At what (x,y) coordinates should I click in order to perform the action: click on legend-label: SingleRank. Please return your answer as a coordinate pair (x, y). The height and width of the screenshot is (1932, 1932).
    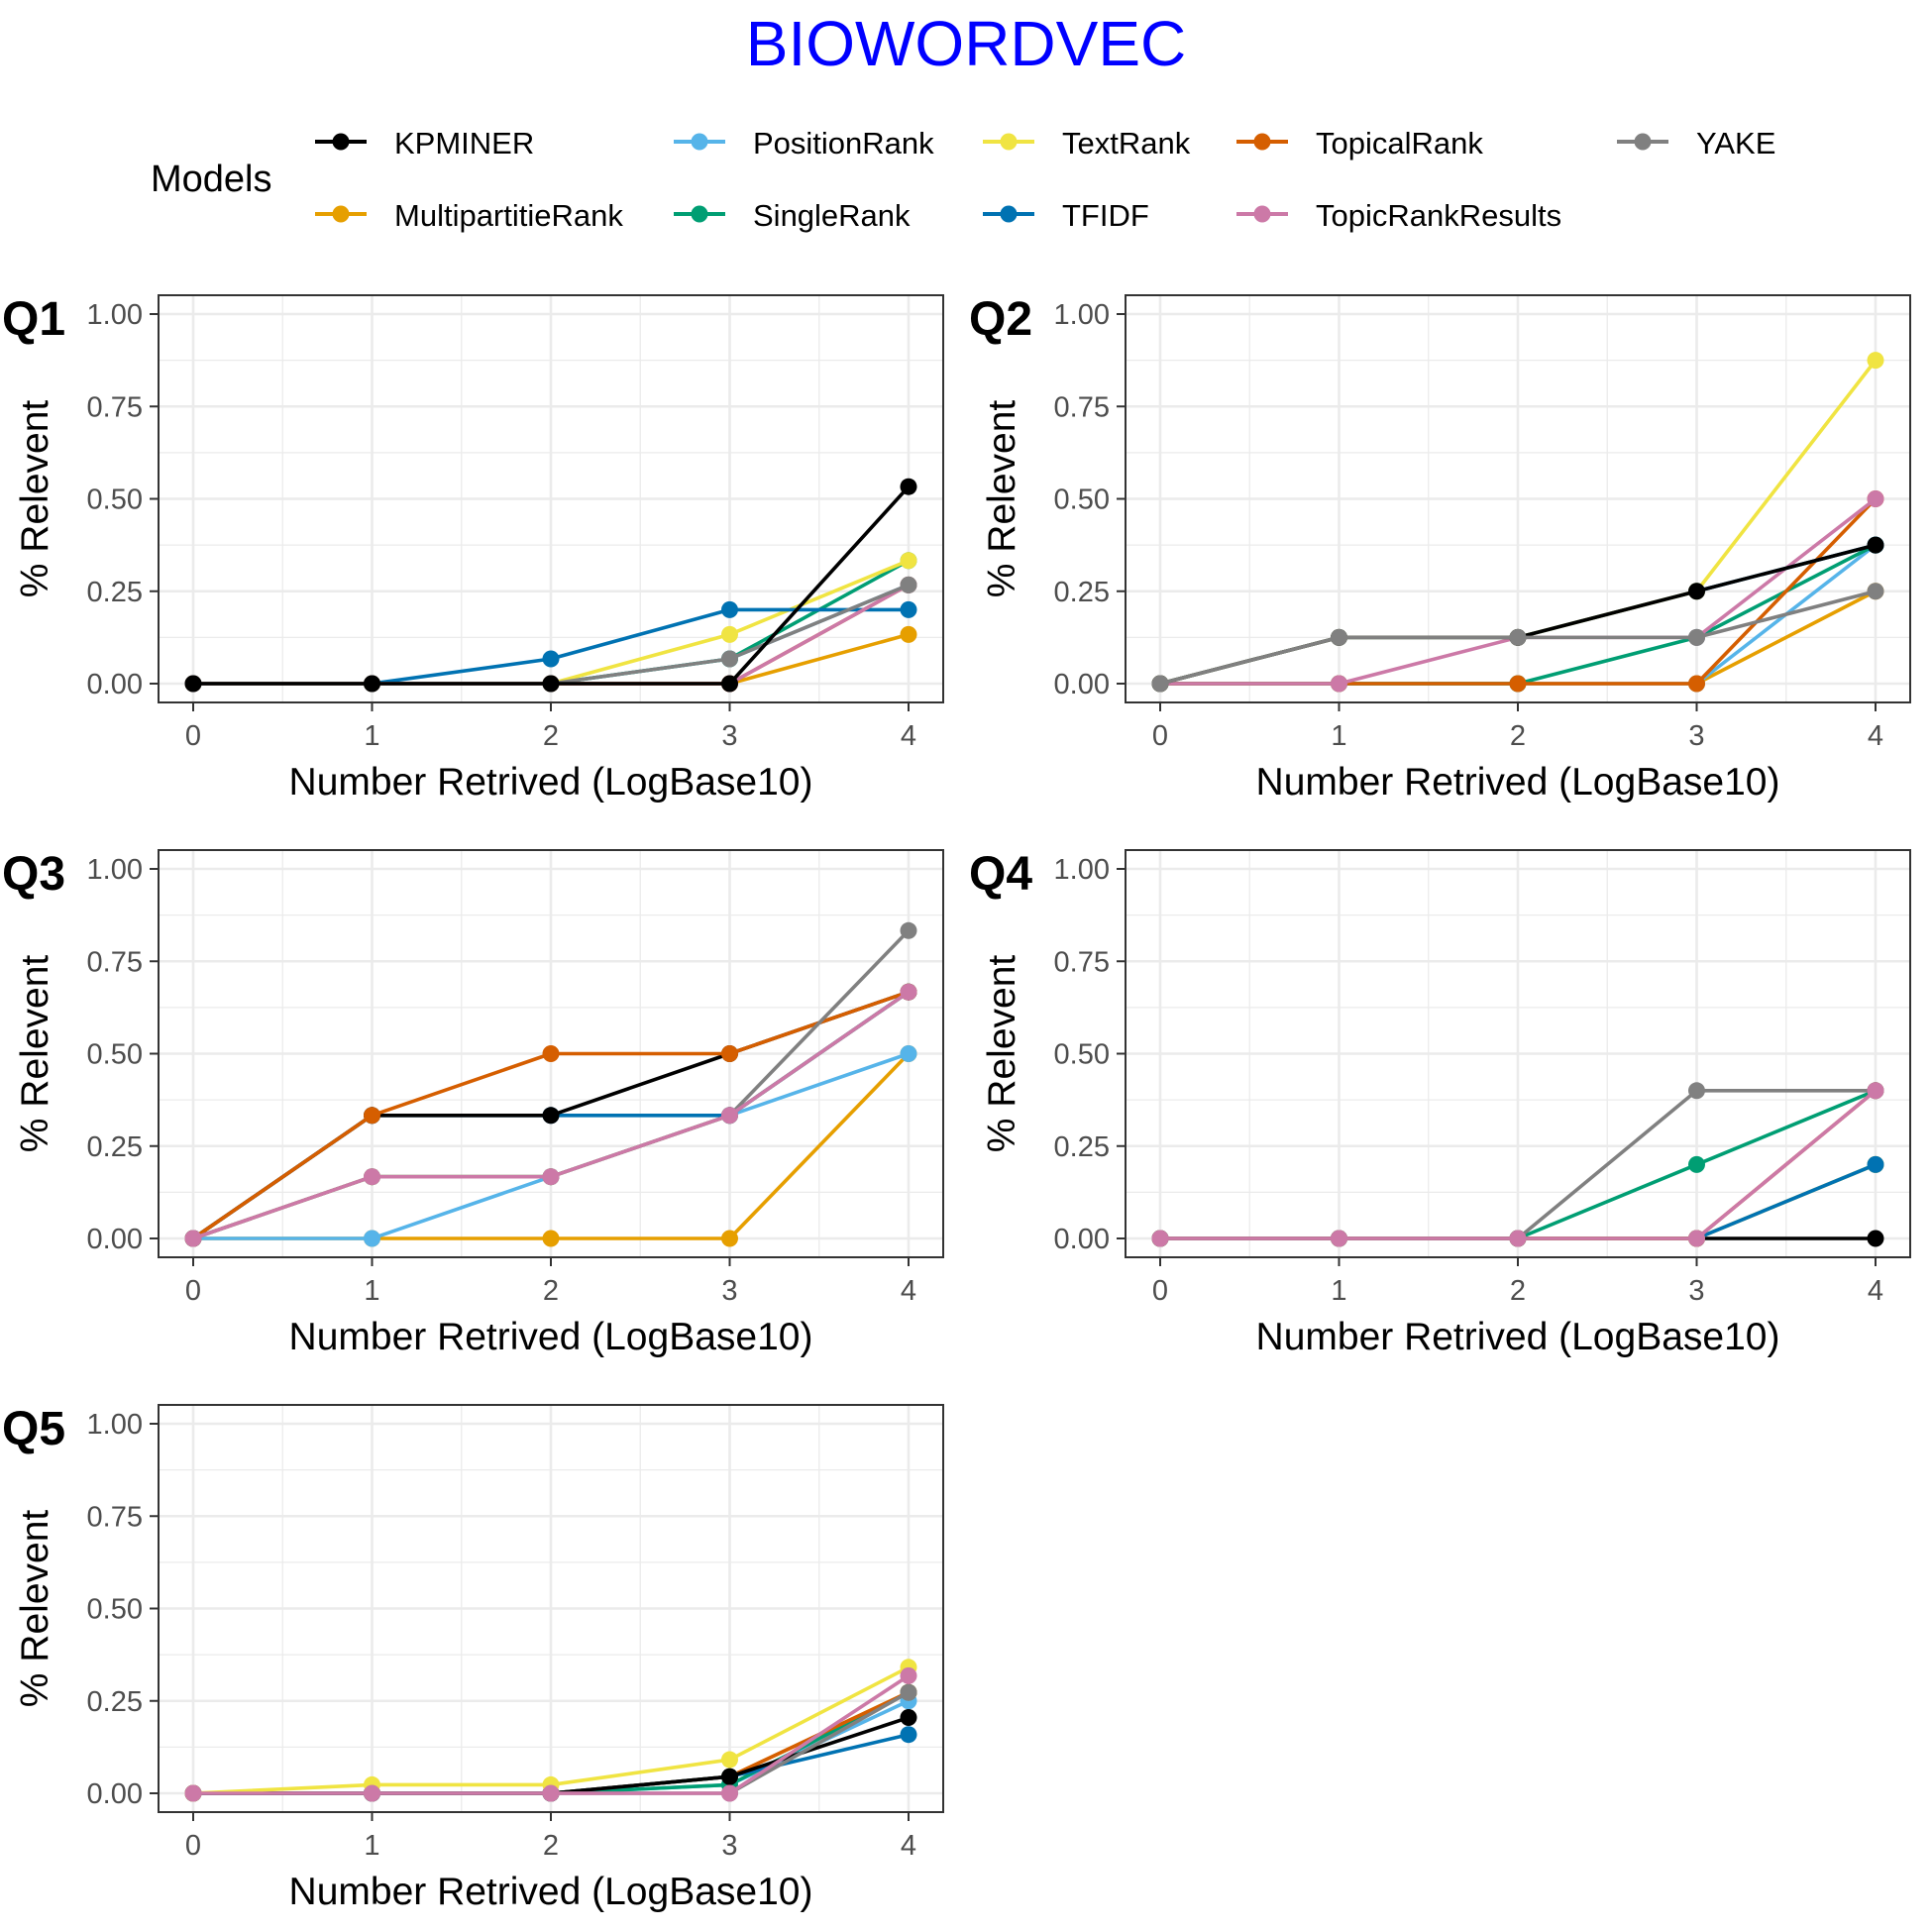
    Looking at the image, I should click on (832, 215).